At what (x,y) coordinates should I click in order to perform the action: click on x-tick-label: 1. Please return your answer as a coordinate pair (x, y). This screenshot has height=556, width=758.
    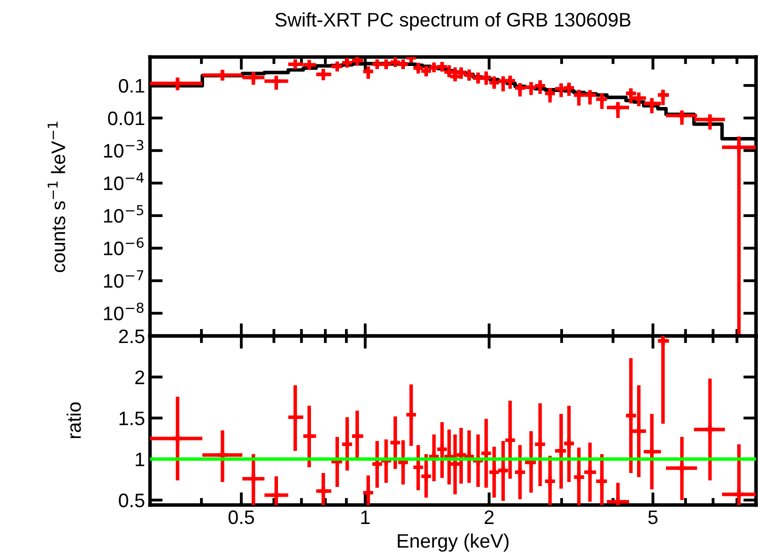
    Looking at the image, I should click on (365, 517).